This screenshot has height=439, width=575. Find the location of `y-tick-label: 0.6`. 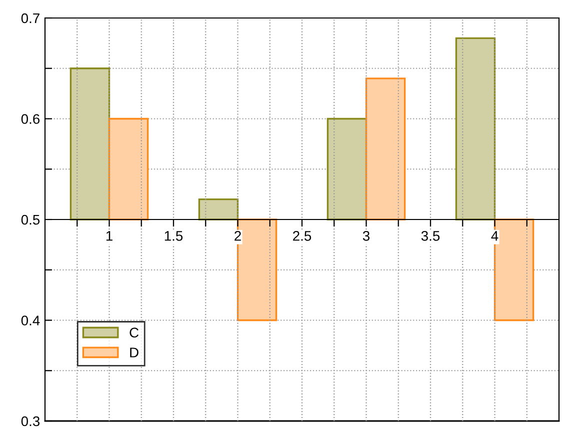

y-tick-label: 0.6 is located at coordinates (30, 119).